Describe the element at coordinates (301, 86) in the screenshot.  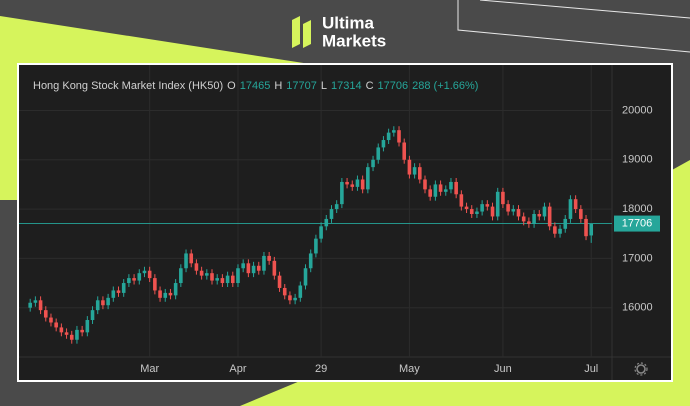
I see `ohlc-value: 17707` at that location.